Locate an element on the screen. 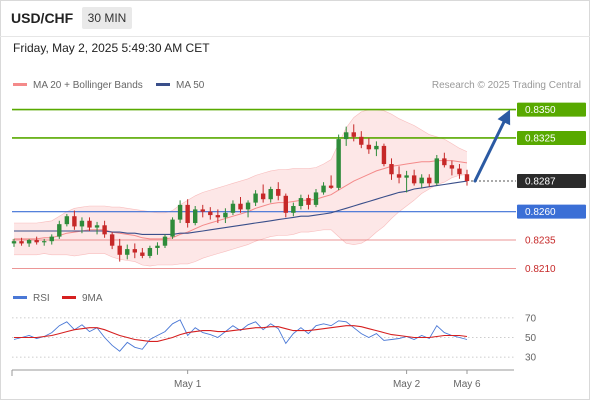 The width and height of the screenshot is (590, 400). legend-rsi-ma-label: 9MA is located at coordinates (92, 298).